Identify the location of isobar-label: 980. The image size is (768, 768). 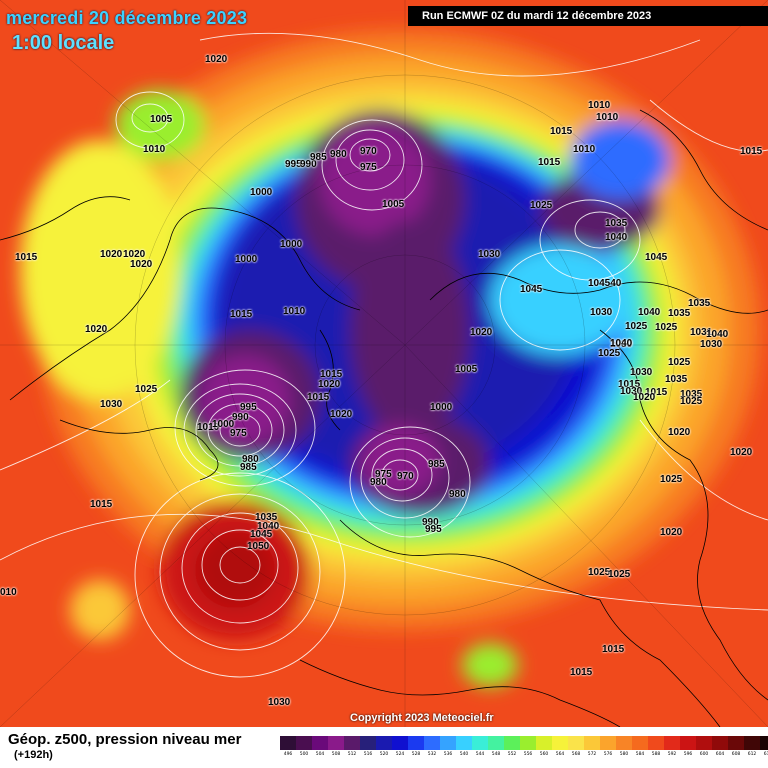
(250, 459).